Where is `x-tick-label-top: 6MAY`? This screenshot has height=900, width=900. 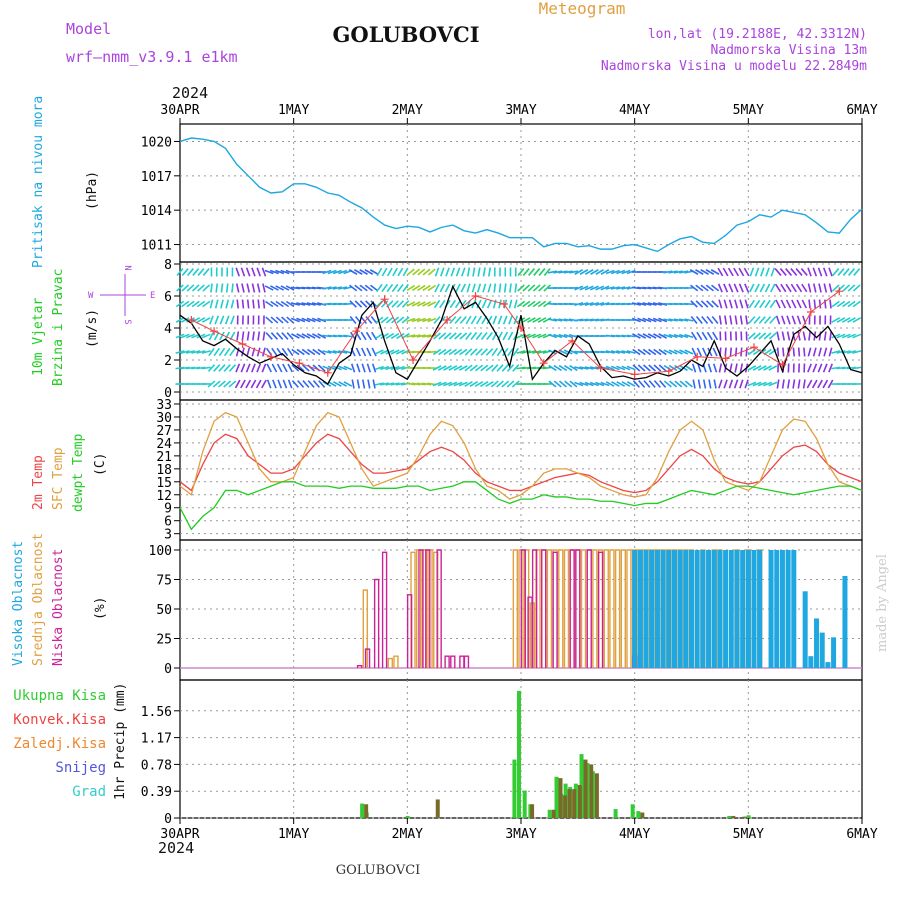
x-tick-label-top: 6MAY is located at coordinates (861, 110).